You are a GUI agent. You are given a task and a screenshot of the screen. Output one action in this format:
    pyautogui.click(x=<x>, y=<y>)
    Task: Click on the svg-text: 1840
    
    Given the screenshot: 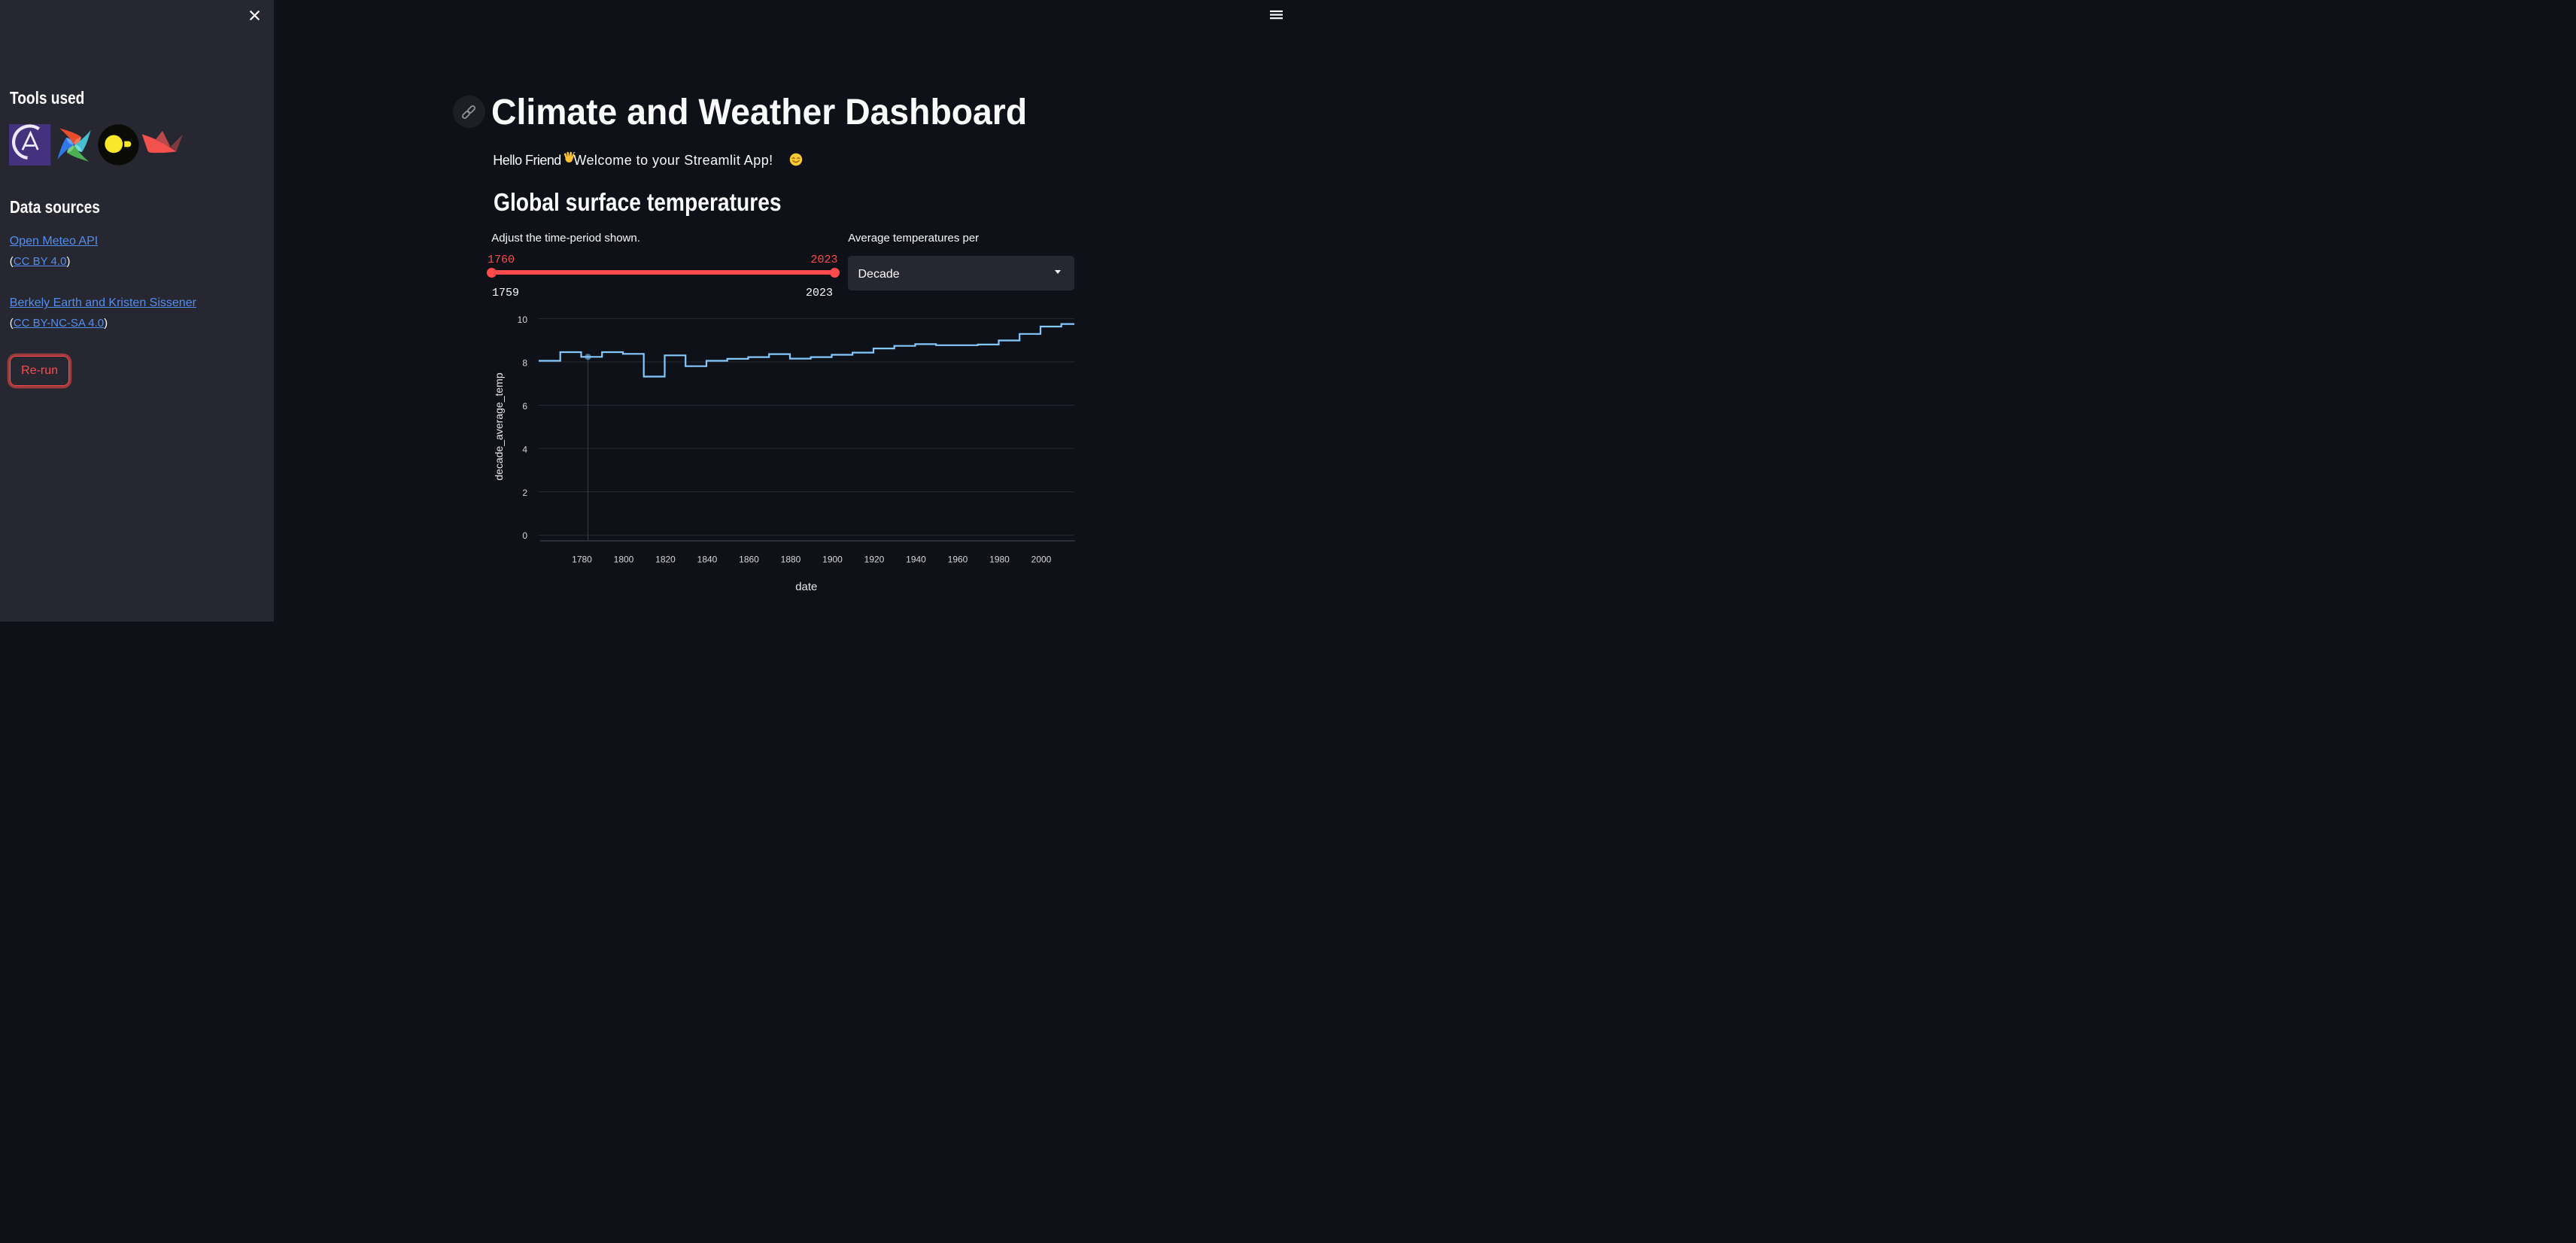 What is the action you would take?
    pyautogui.click(x=708, y=560)
    